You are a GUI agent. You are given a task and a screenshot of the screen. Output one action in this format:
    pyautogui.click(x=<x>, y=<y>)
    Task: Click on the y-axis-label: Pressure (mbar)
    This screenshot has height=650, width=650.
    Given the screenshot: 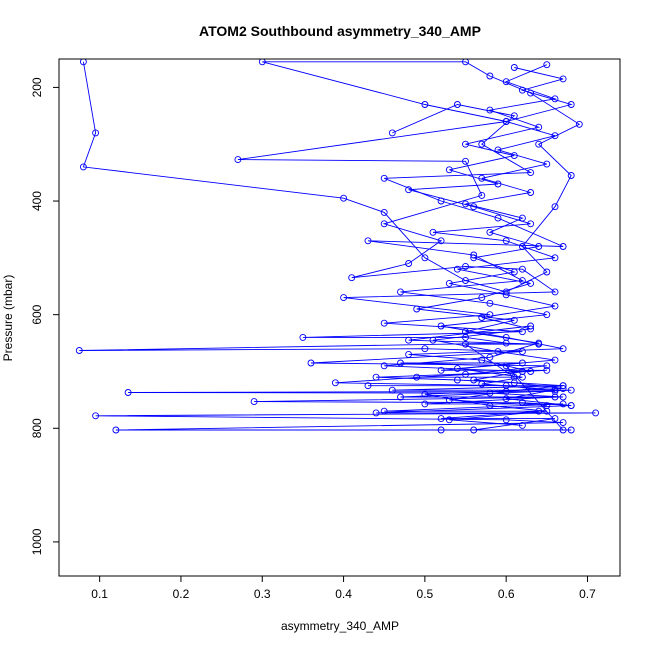 What is the action you would take?
    pyautogui.click(x=8, y=318)
    